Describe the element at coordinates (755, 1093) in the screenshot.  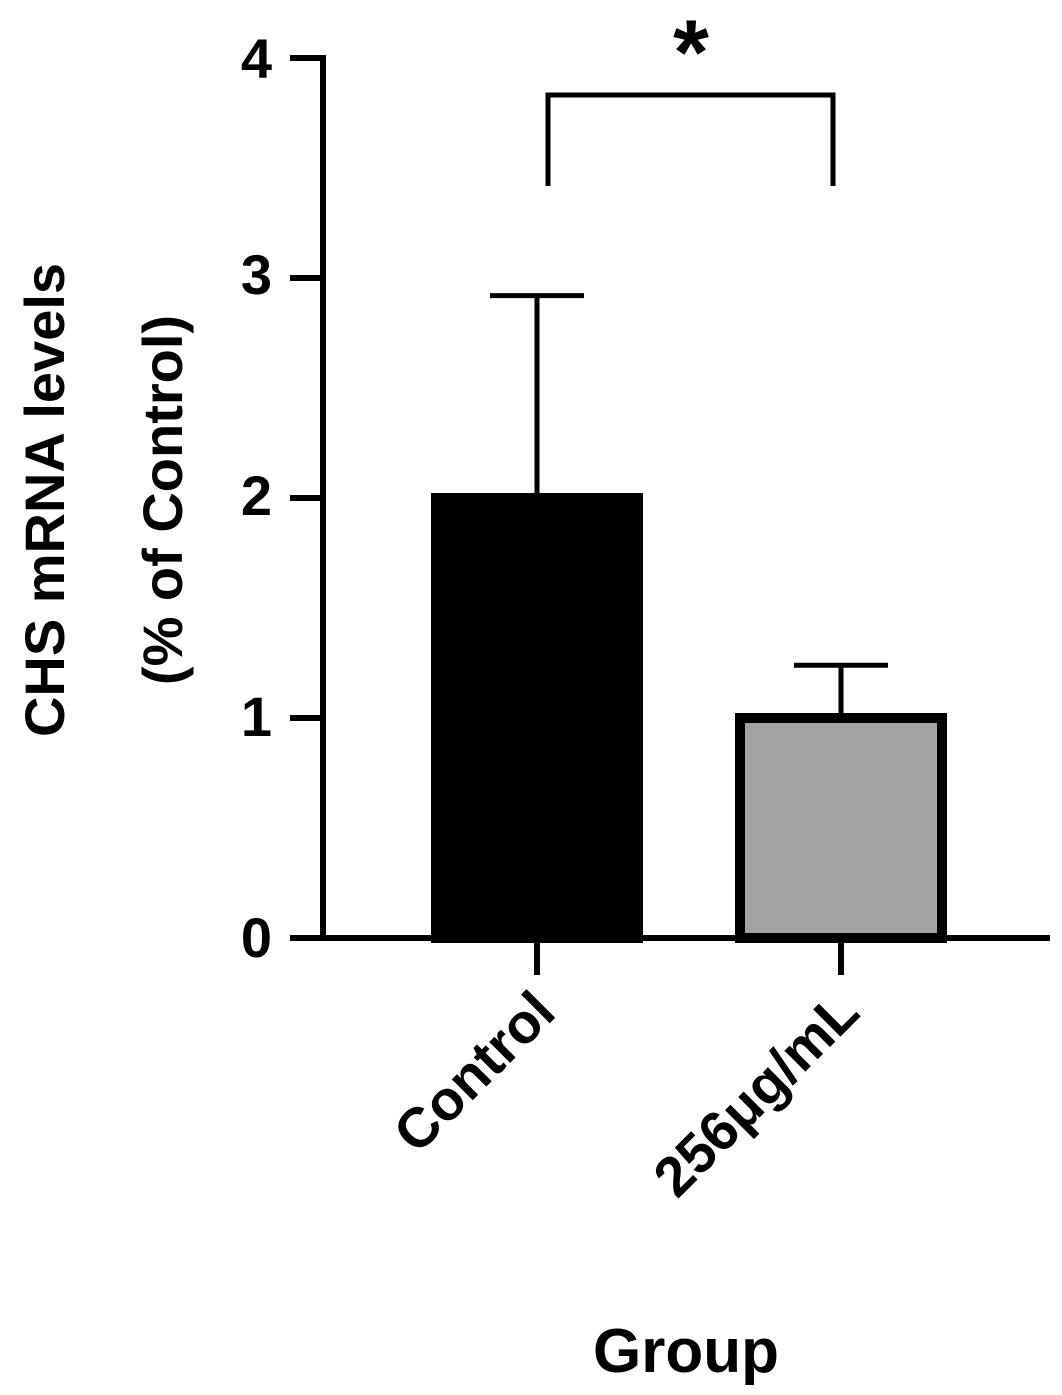
I see `x-tick-label-256: 256μg/mL` at that location.